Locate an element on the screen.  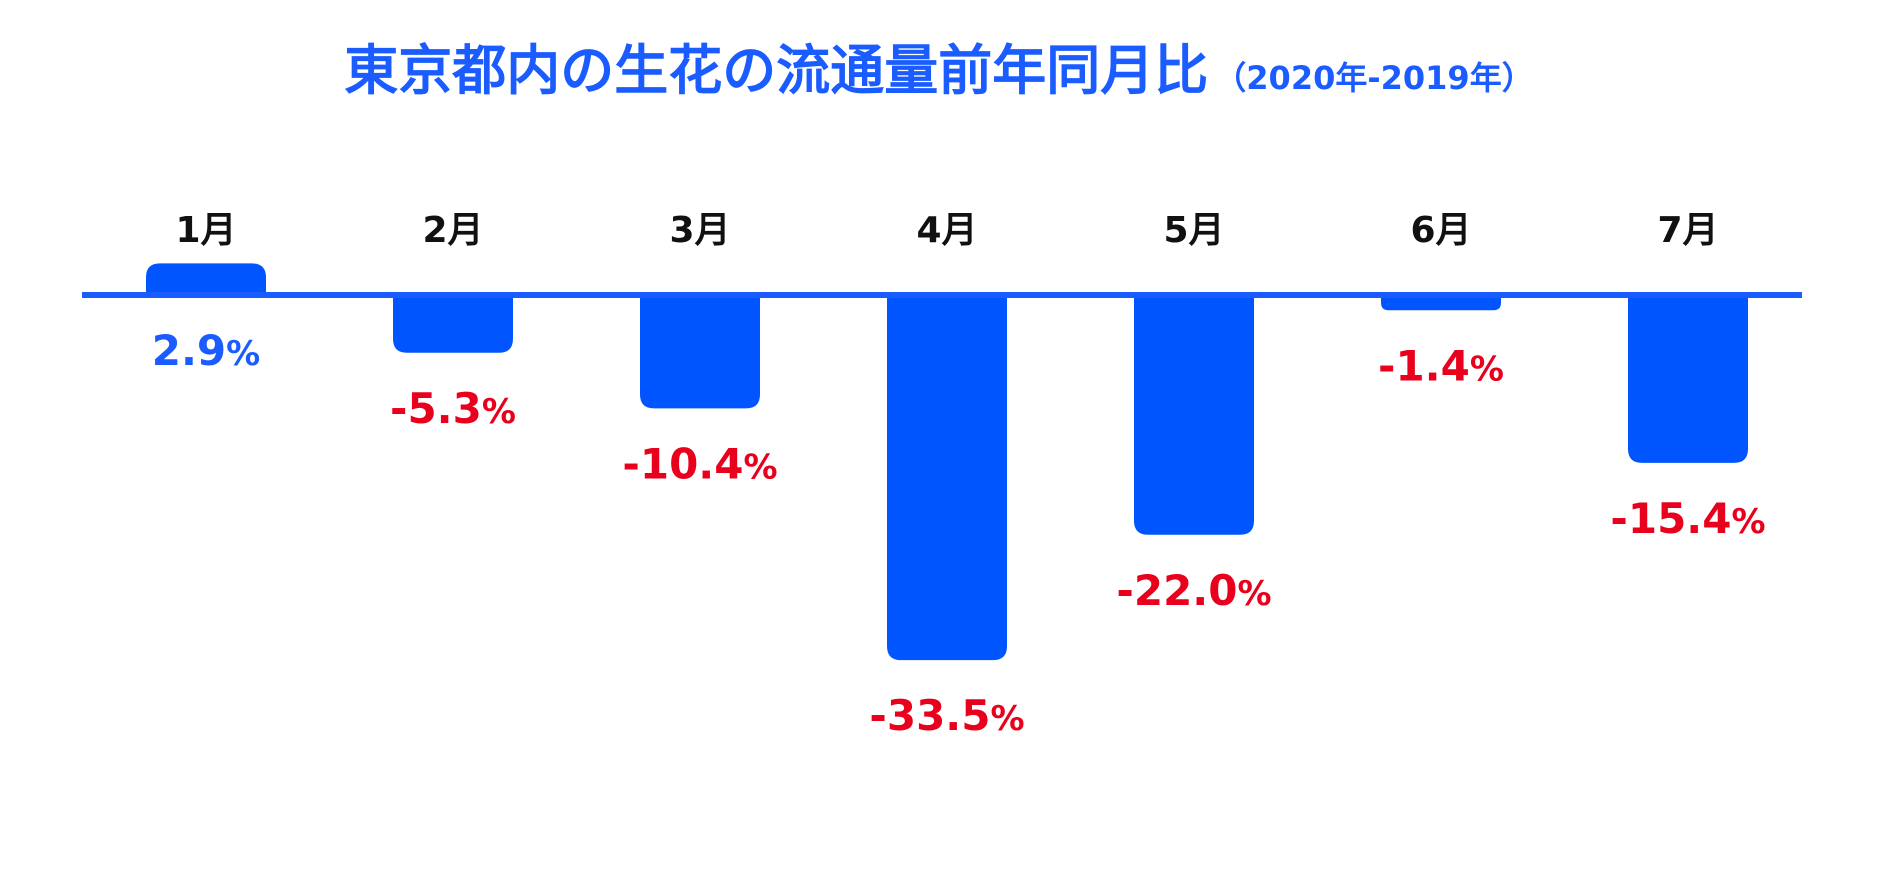
month-label-1: 1月 is located at coordinates (205, 230).